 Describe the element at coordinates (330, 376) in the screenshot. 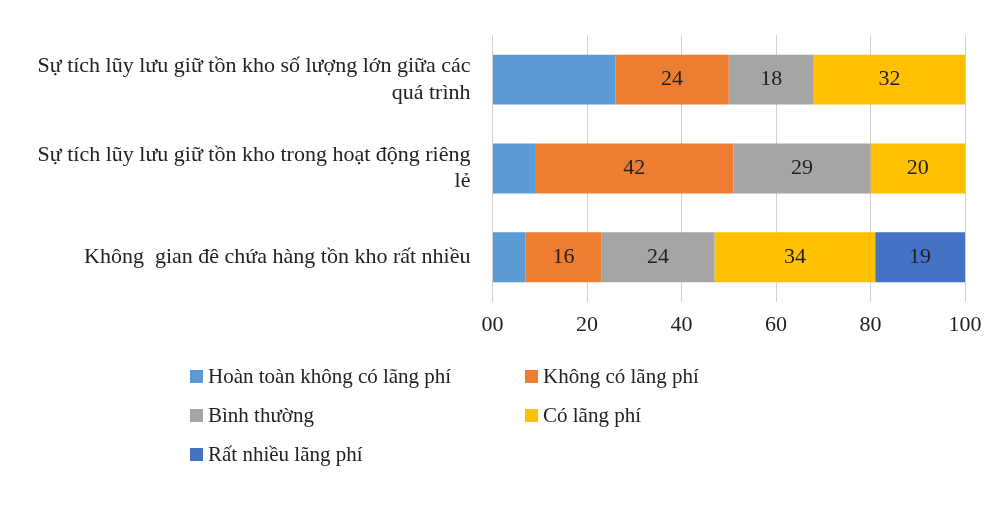

I see `legend-label: Hoàn toàn không có lãng phí` at that location.